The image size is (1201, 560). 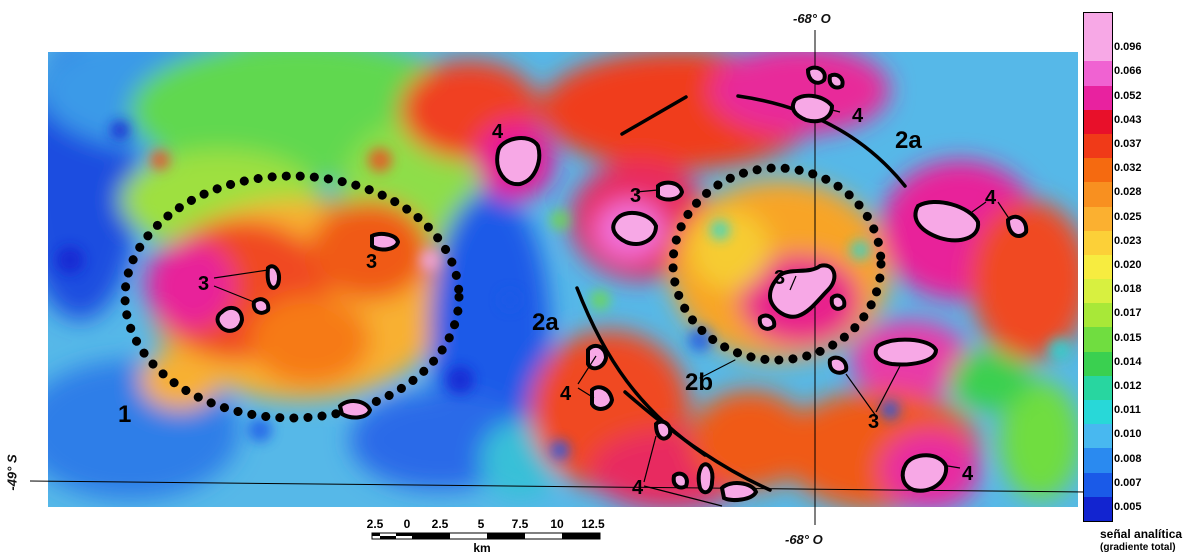 What do you see at coordinates (12, 472) in the screenshot?
I see `latitude-label-left: -49° S` at bounding box center [12, 472].